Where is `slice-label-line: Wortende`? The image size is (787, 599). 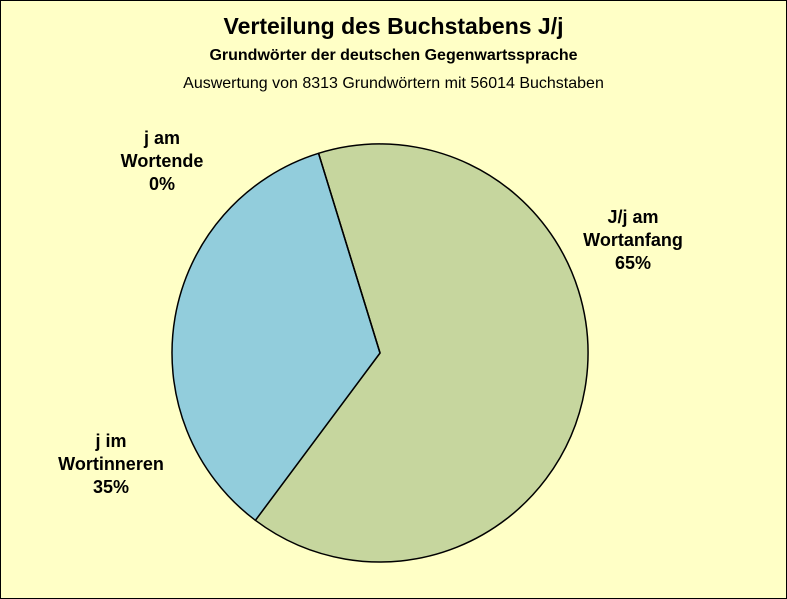 slice-label-line: Wortende is located at coordinates (162, 161).